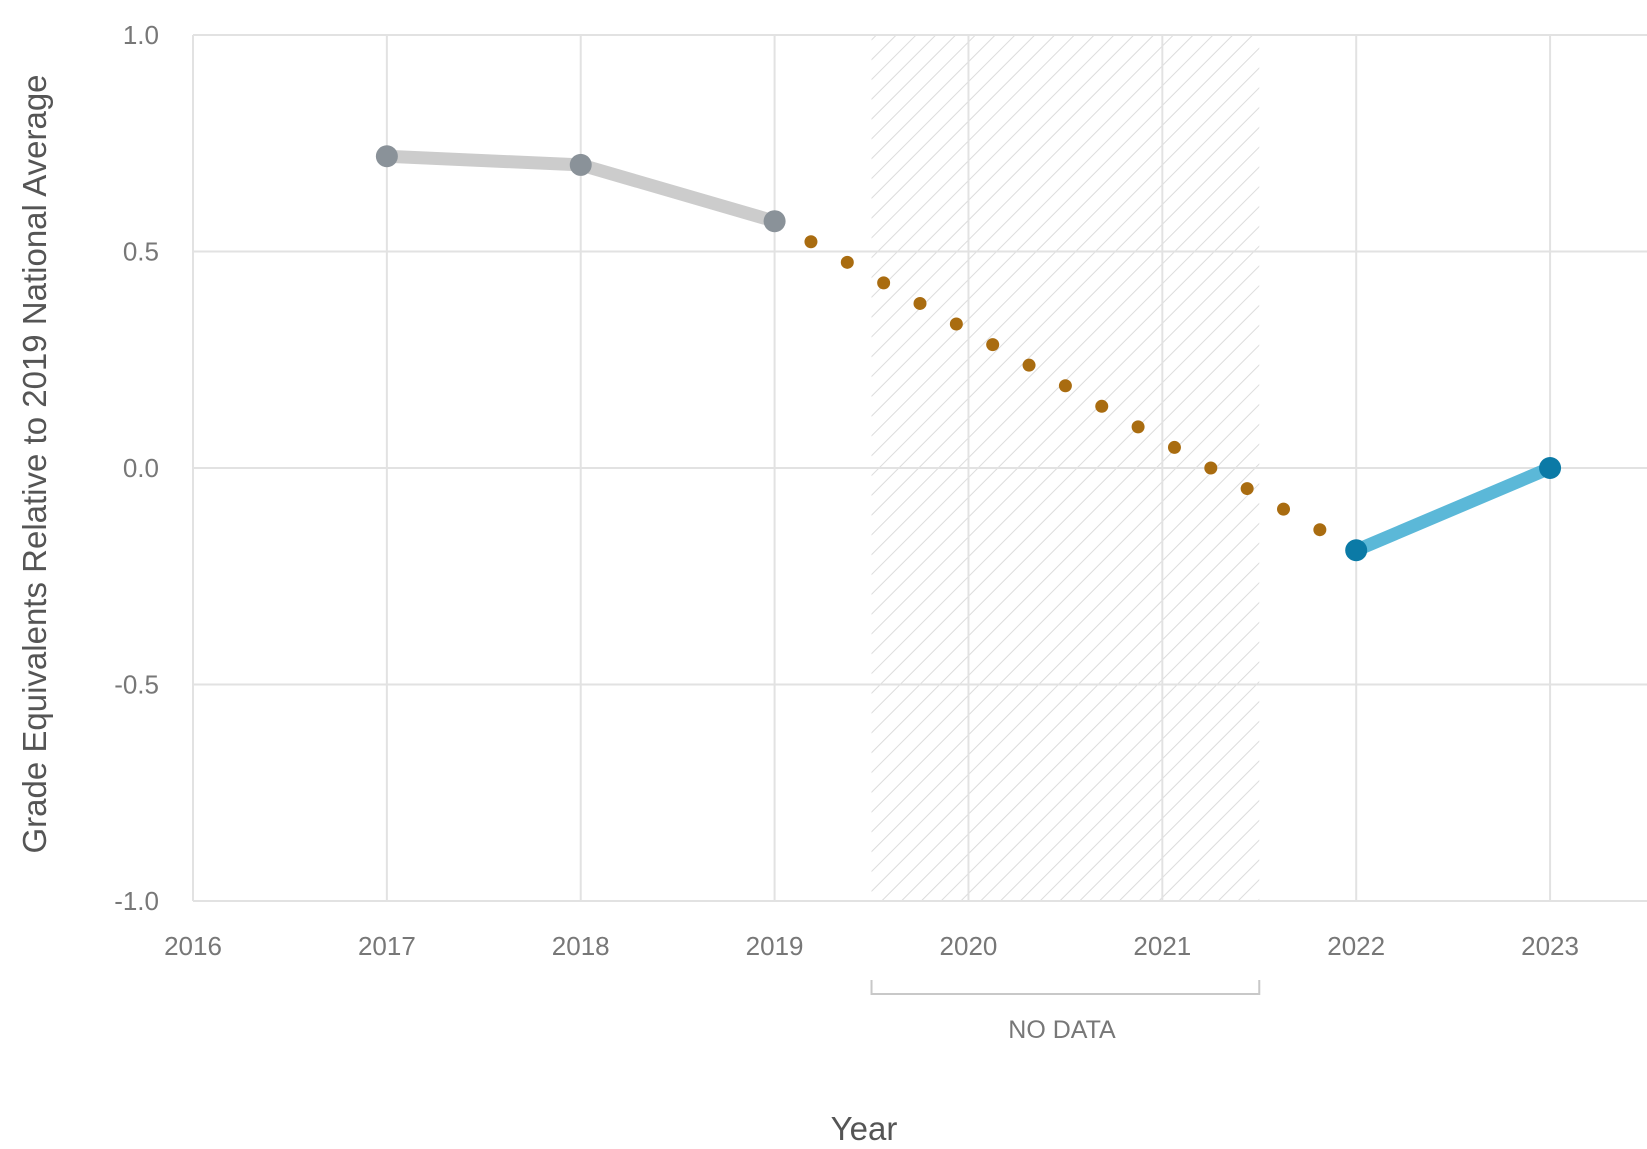 The width and height of the screenshot is (1647, 1149). I want to click on y-tick-label: 1.0, so click(141, 35).